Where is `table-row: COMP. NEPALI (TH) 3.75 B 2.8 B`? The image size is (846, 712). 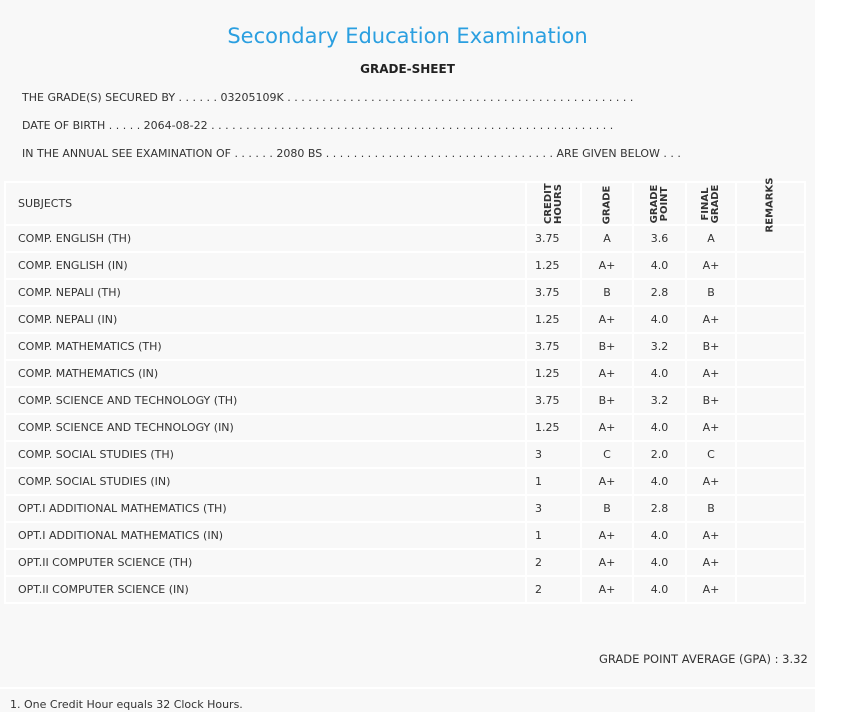
table-row: COMP. NEPALI (TH) 3.75 B 2.8 B is located at coordinates (405, 292).